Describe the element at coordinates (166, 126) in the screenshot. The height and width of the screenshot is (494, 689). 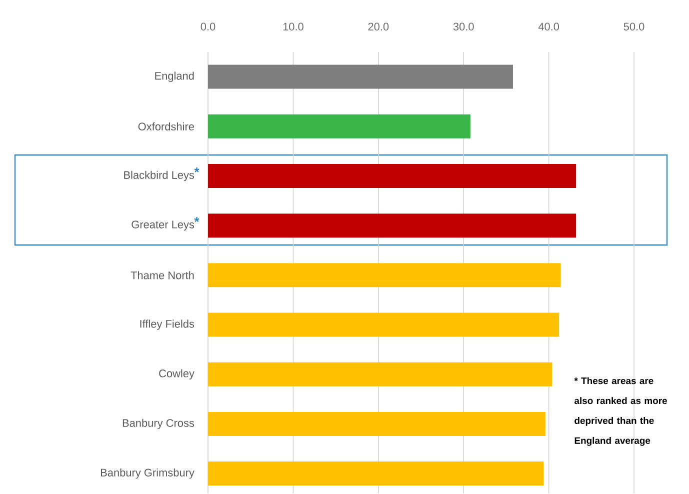
I see `y-tick-label: Oxfordshire` at that location.